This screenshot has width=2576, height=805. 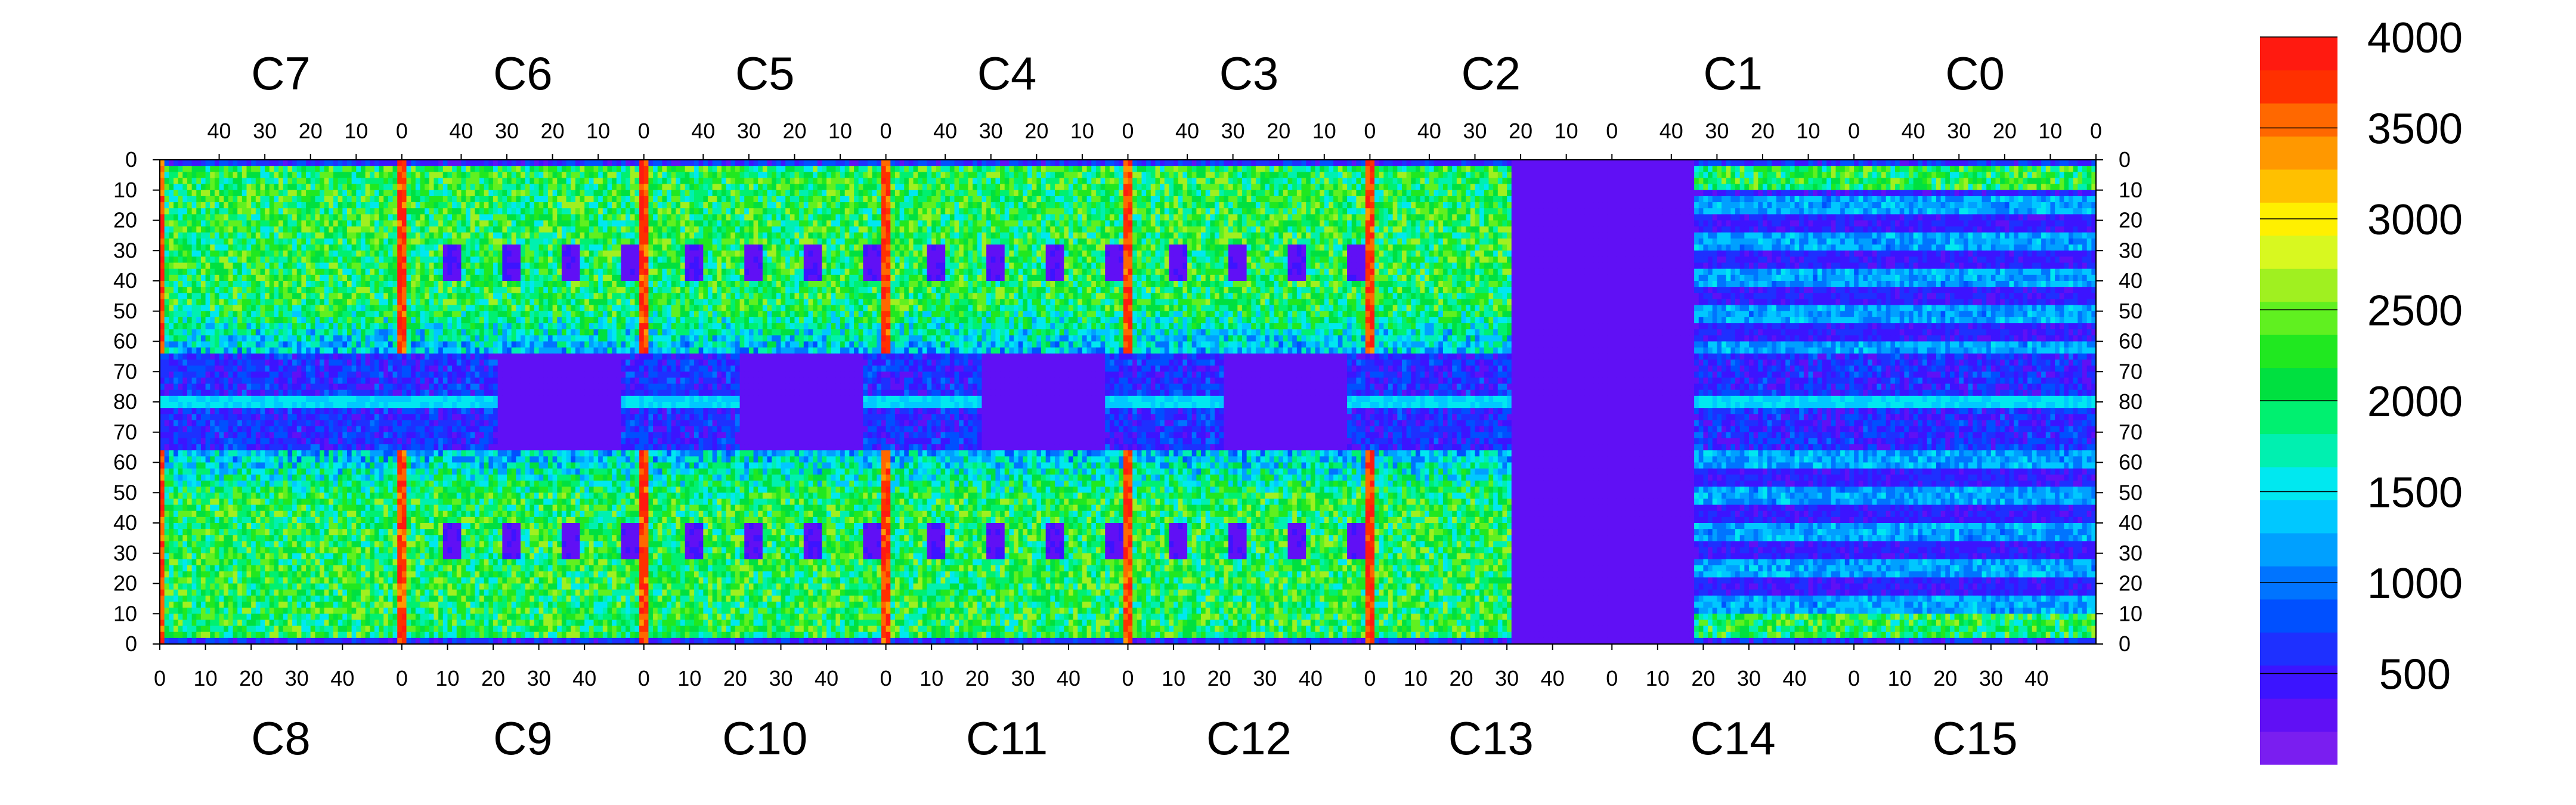 I want to click on top-tick-label: 20, so click(x=1279, y=131).